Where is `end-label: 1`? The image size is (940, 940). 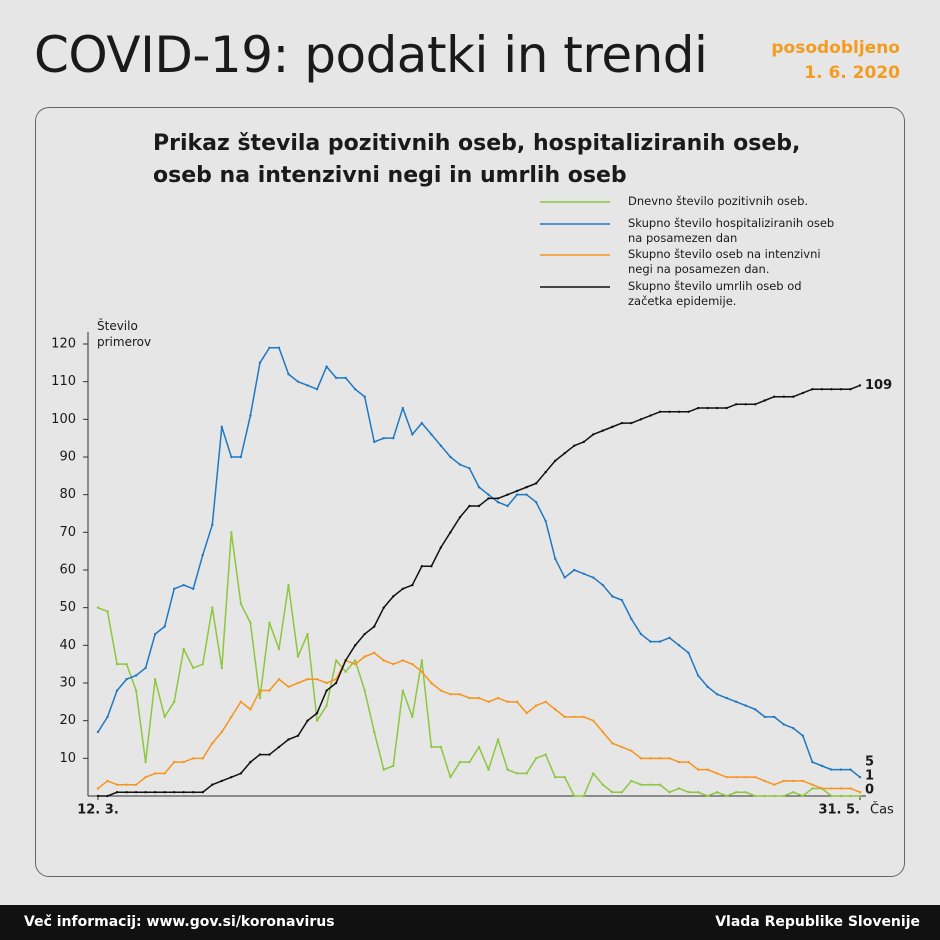
end-label: 1 is located at coordinates (869, 776).